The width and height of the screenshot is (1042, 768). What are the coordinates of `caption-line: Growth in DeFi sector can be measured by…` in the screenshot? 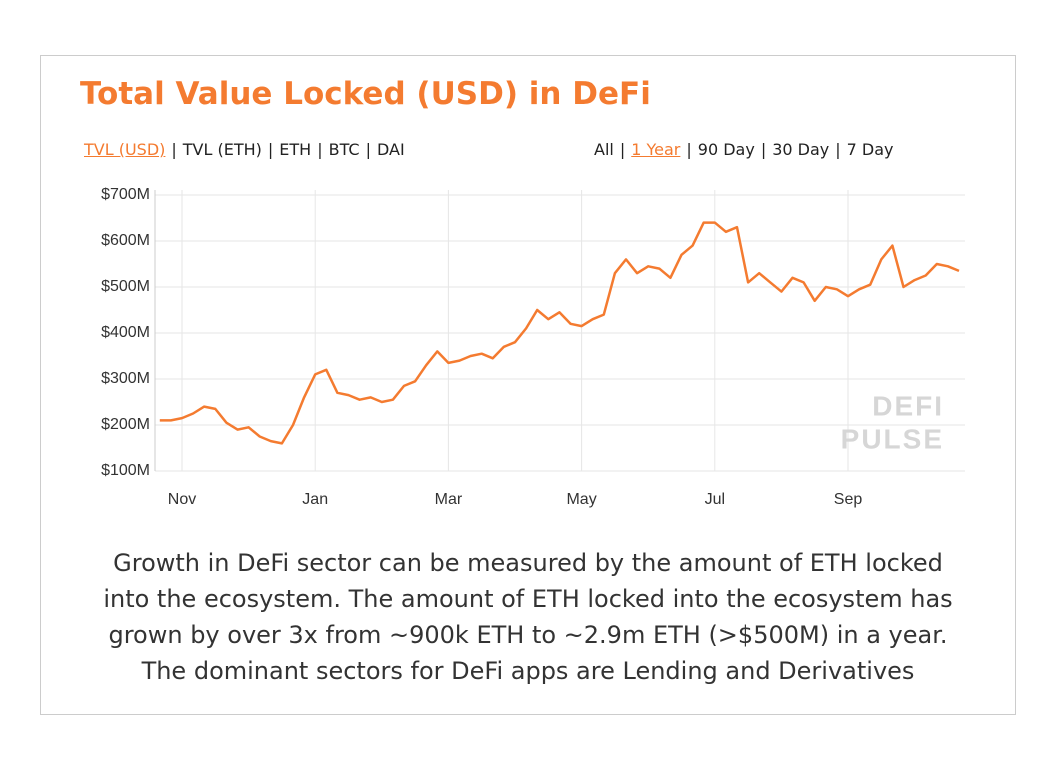 It's located at (528, 563).